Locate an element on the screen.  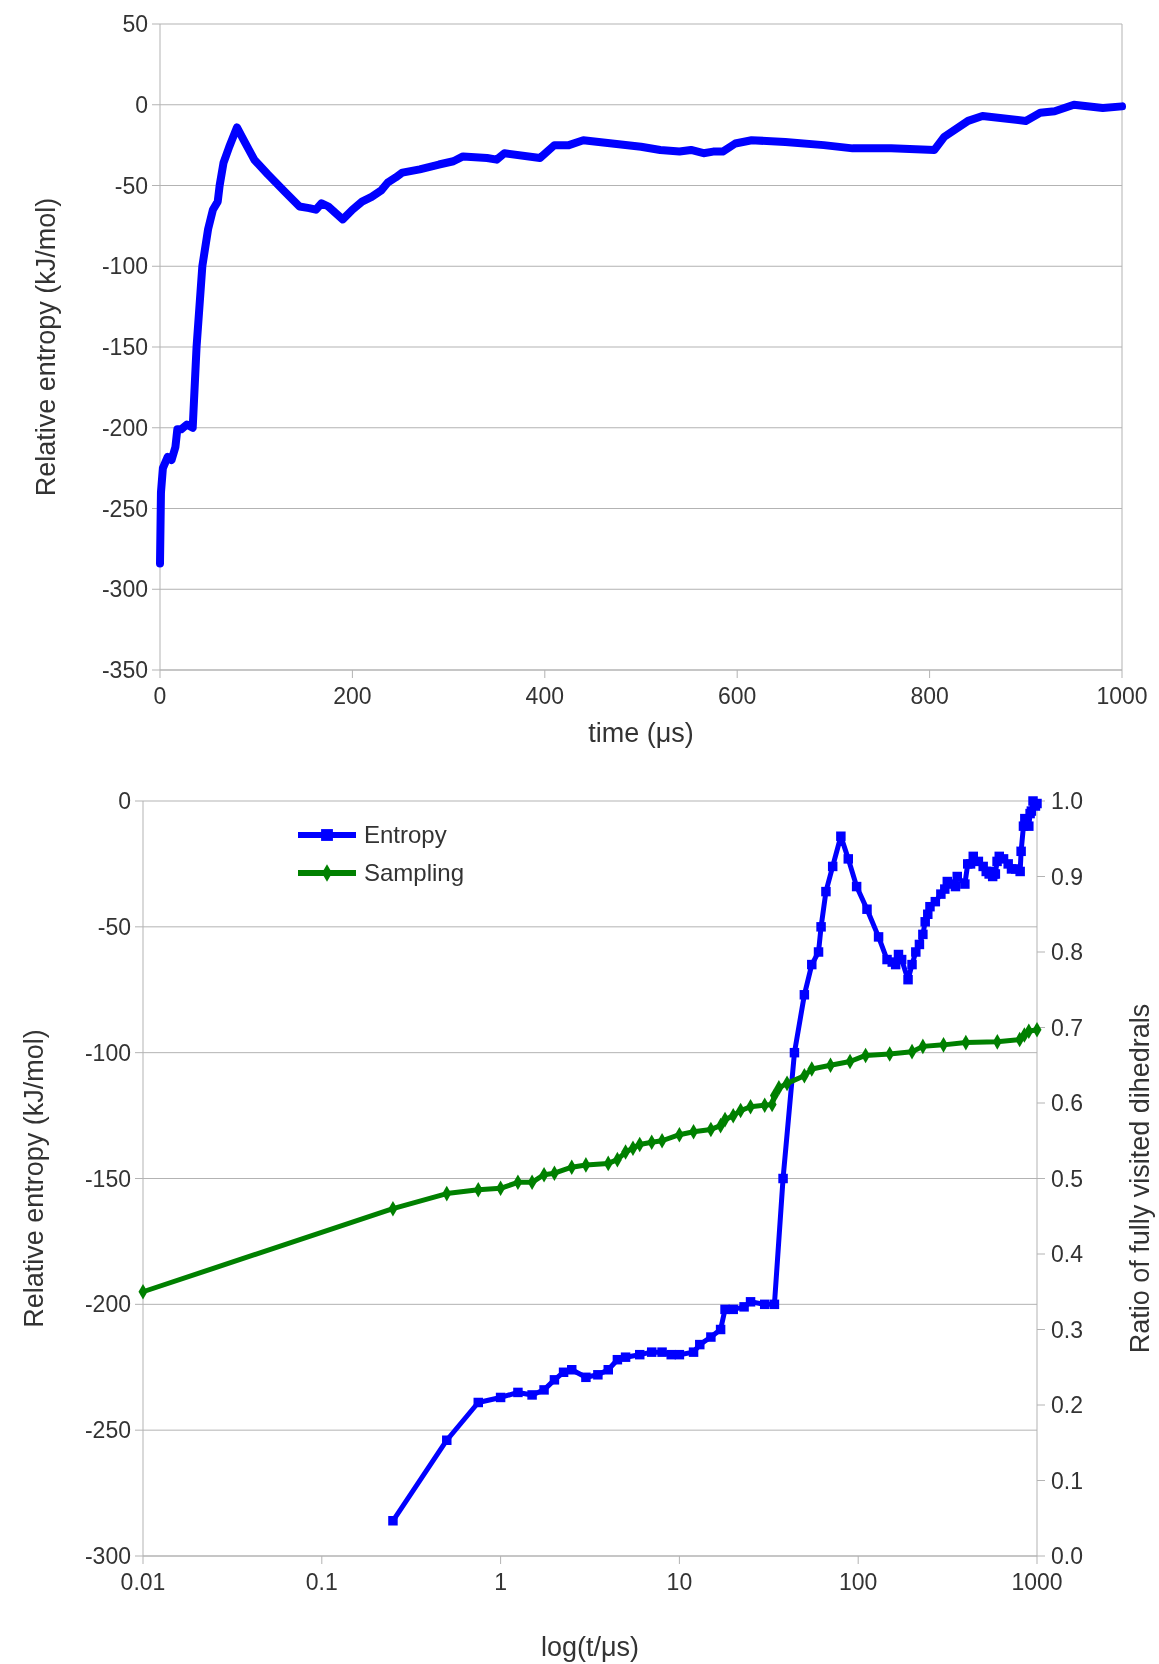
y2-tick-label: 1.0 is located at coordinates (1067, 801).